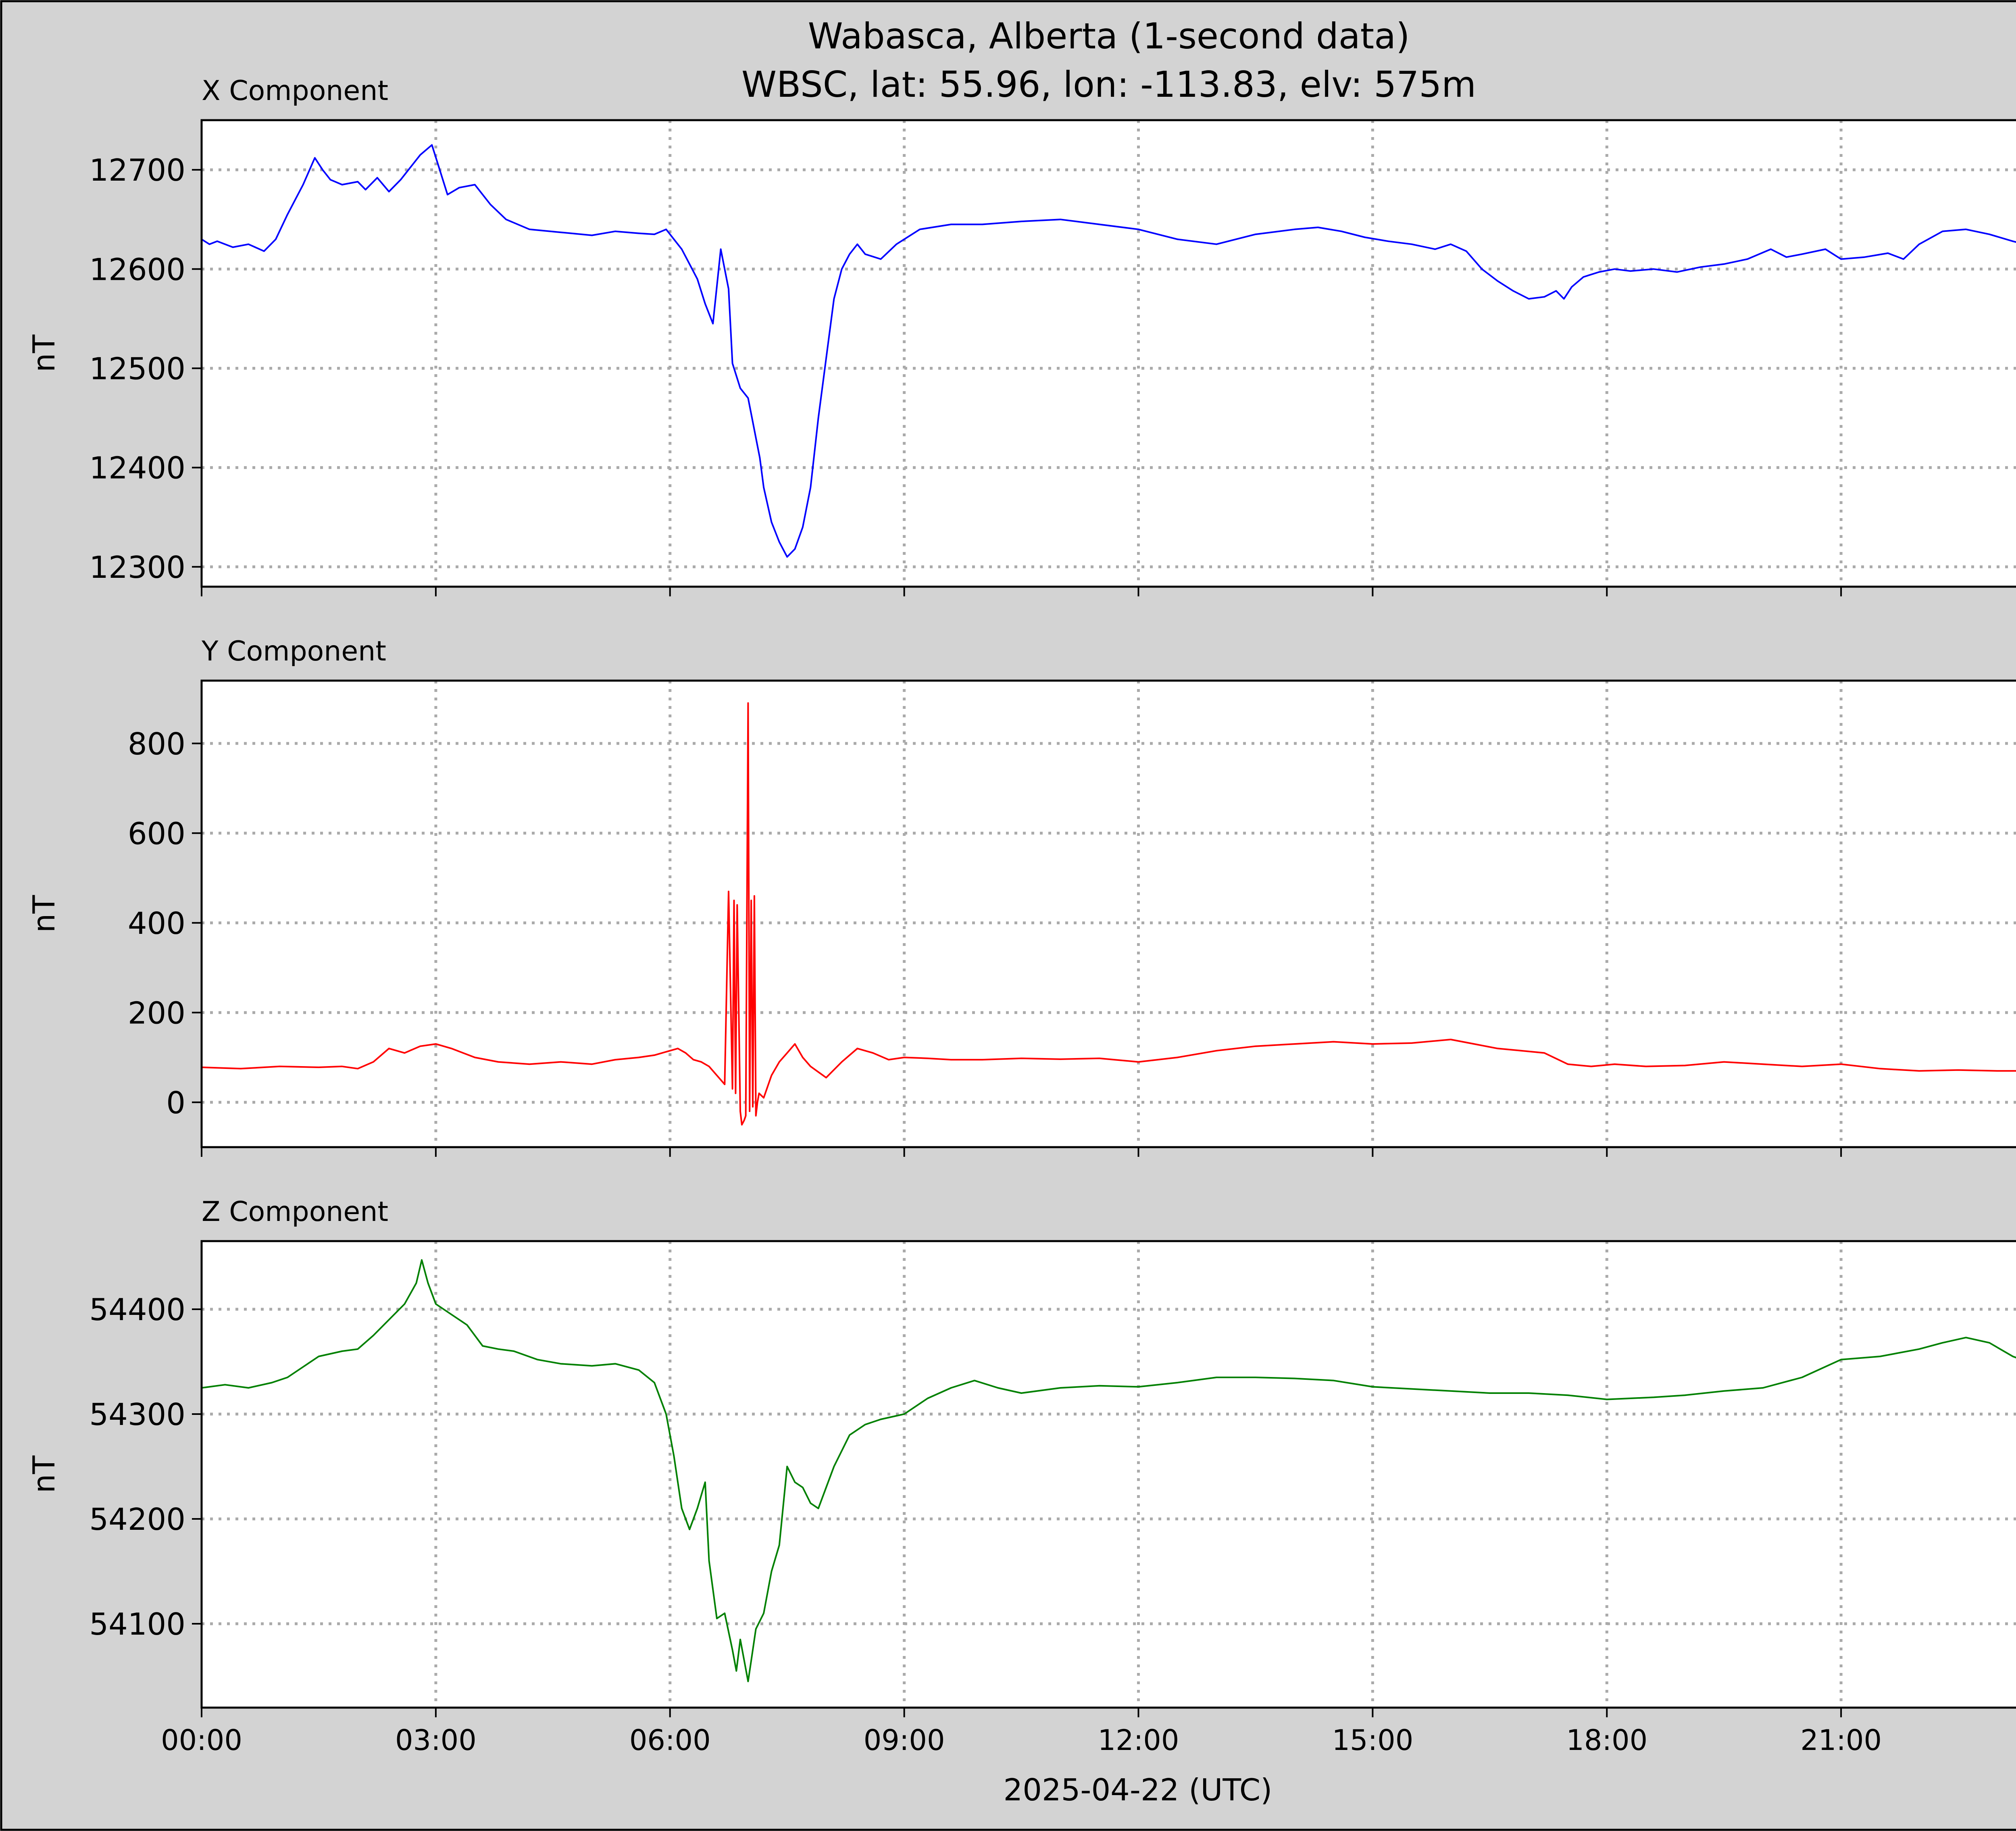 The image size is (2016, 1831). I want to click on y-tick-label: 0, so click(175, 1103).